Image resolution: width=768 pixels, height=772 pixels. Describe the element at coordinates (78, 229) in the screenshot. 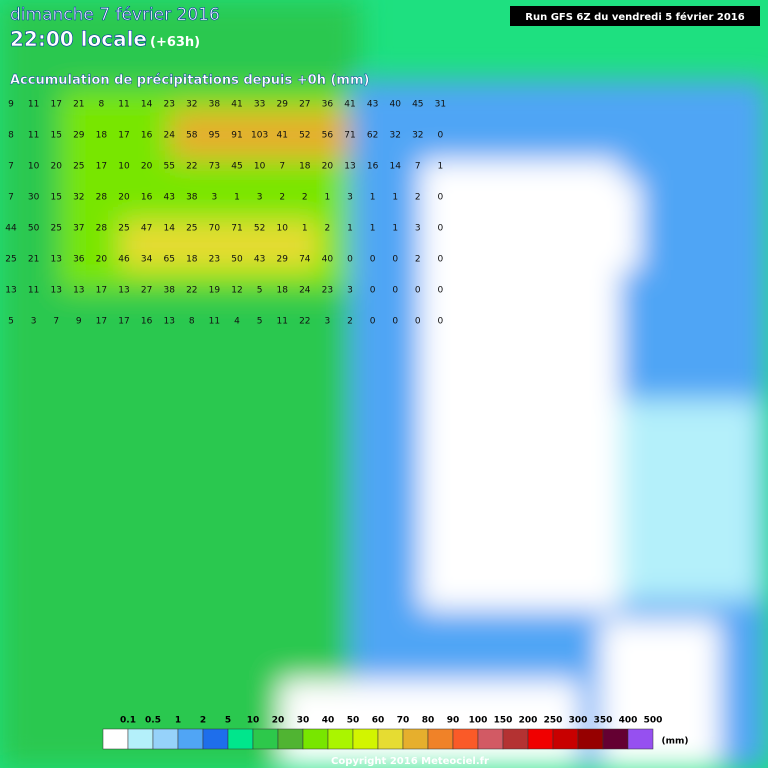

I see `grid-value: 37` at that location.